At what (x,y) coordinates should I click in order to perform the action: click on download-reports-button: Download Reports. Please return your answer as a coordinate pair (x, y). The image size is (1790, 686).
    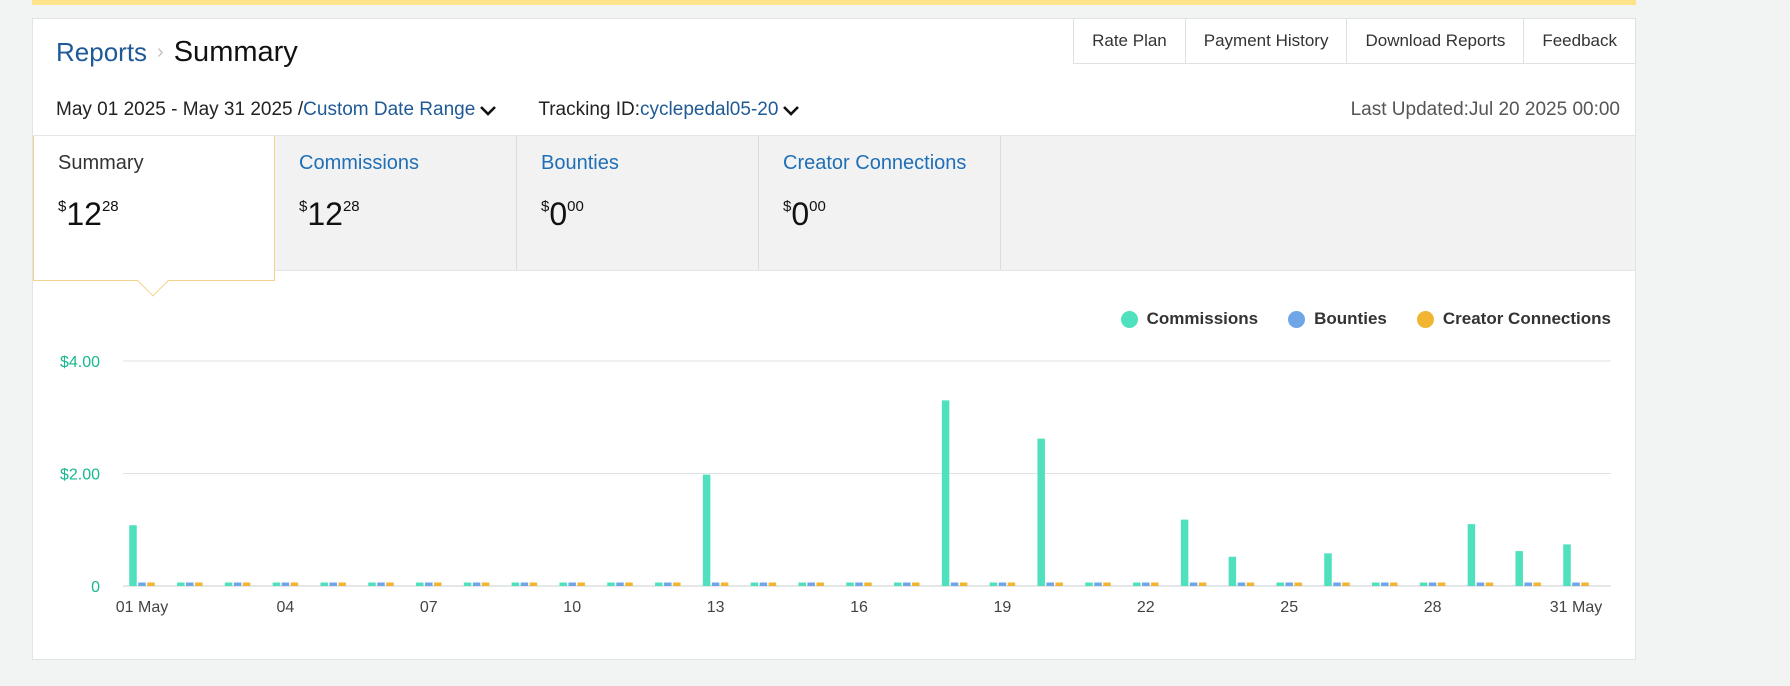
    Looking at the image, I should click on (1435, 41).